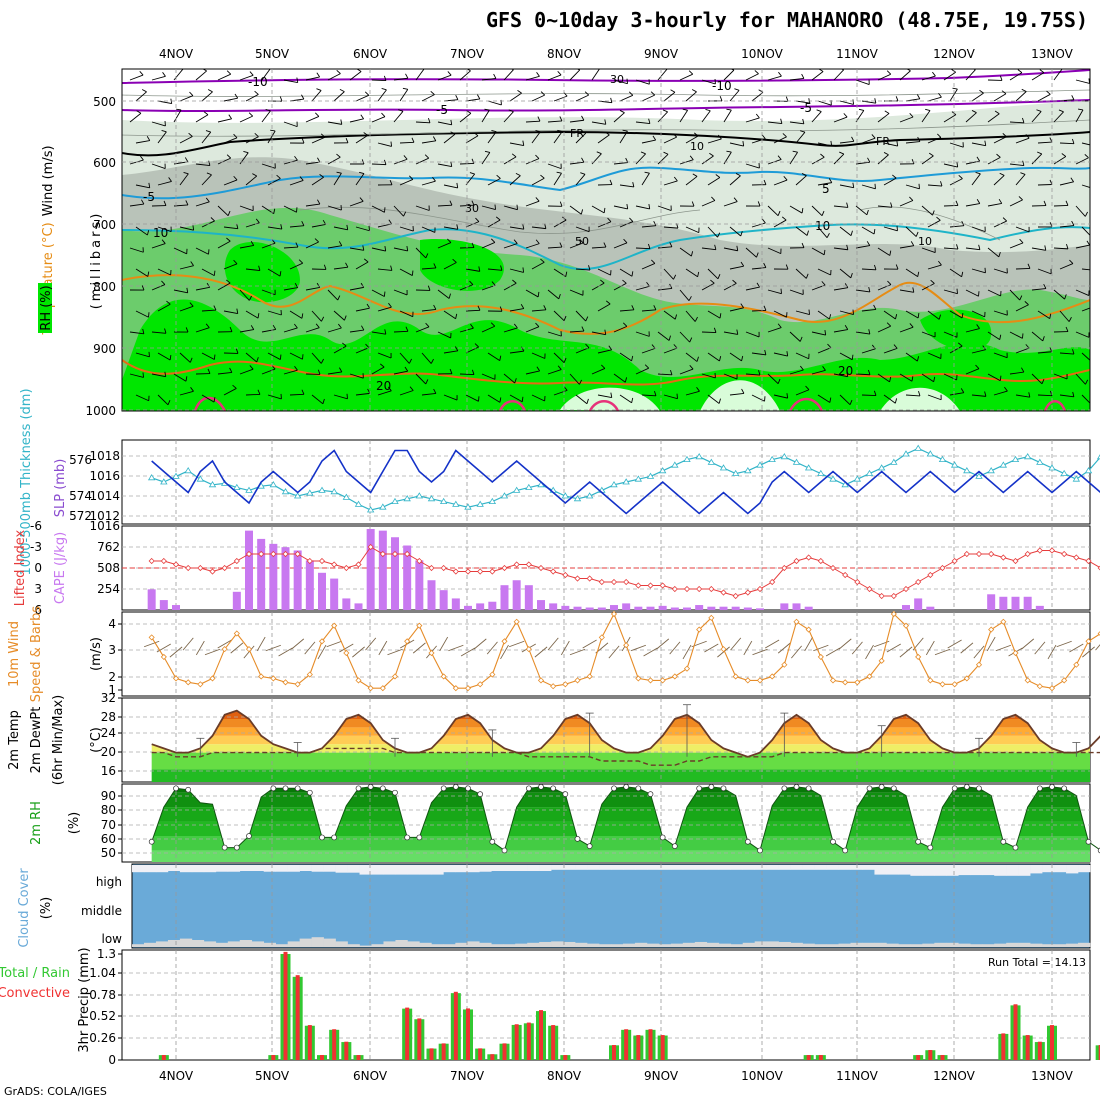 The height and width of the screenshot is (1100, 1100). What do you see at coordinates (611, 906) in the screenshot?
I see `cloud-panel-frame` at bounding box center [611, 906].